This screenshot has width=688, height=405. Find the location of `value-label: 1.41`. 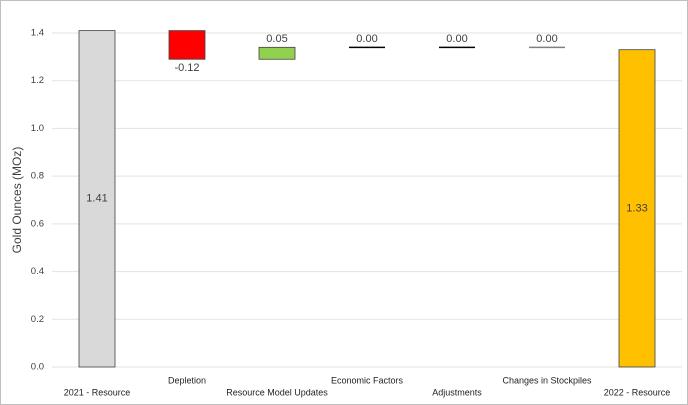

value-label: 1.41 is located at coordinates (96, 199).